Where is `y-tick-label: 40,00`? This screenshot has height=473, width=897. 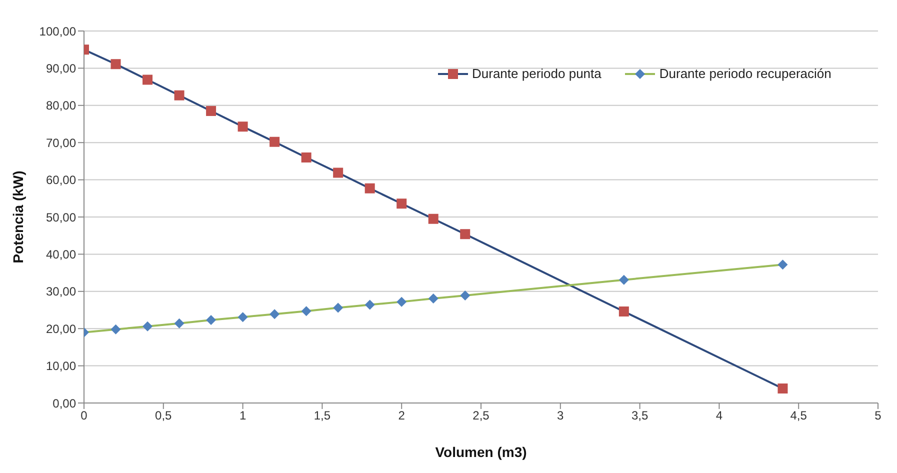
y-tick-label: 40,00 is located at coordinates (61, 254).